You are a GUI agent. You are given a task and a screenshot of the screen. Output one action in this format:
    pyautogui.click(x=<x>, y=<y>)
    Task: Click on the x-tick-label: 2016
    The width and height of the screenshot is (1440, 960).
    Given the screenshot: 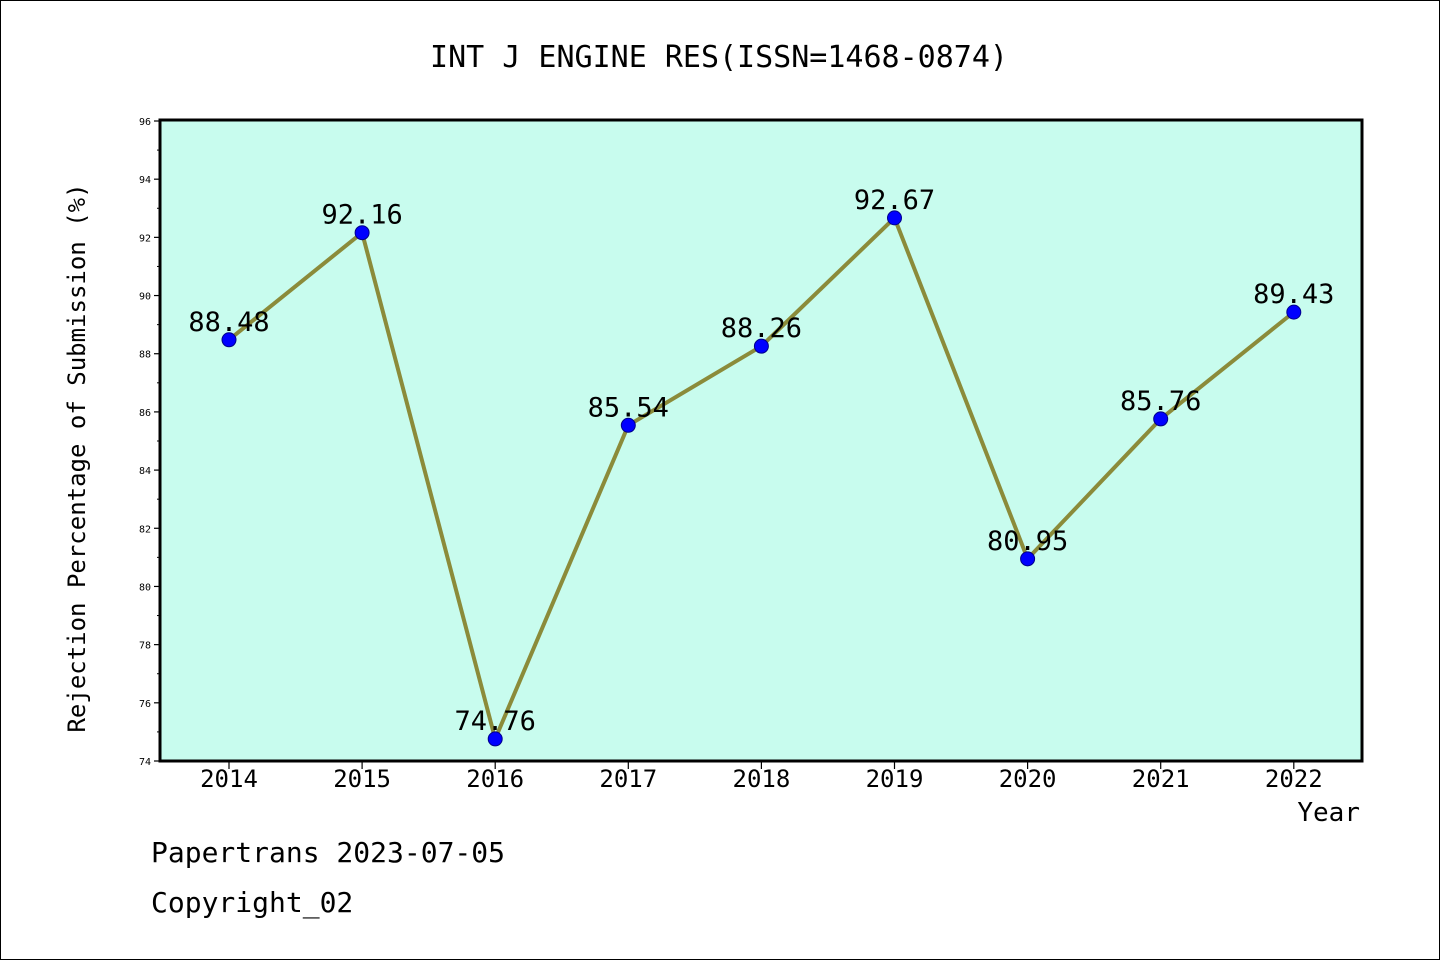 What is the action you would take?
    pyautogui.click(x=495, y=779)
    